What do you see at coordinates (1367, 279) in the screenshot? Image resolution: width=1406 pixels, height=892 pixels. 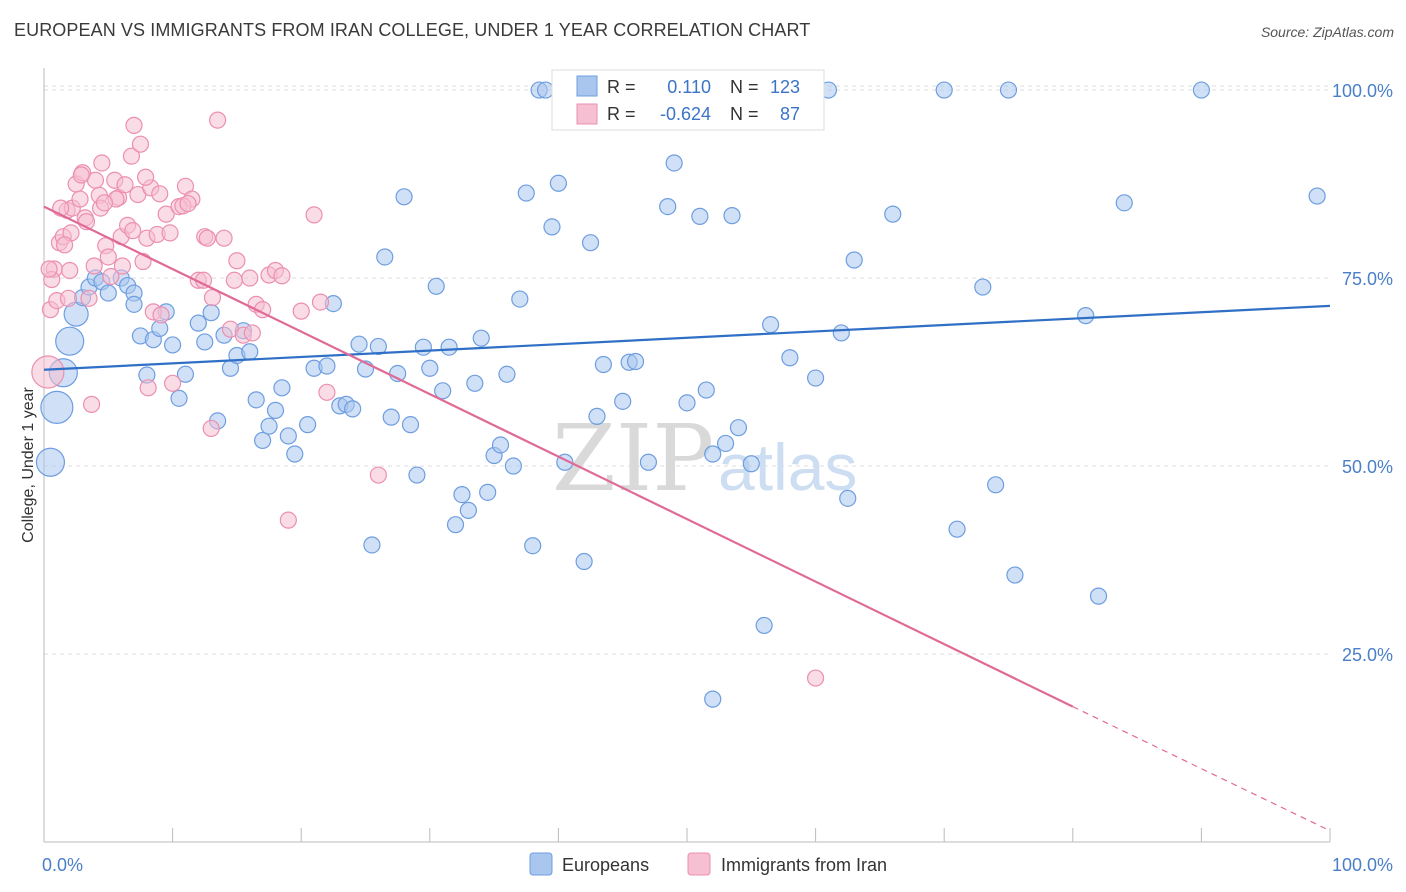 I see `y-tick-label: 75.0%` at bounding box center [1367, 279].